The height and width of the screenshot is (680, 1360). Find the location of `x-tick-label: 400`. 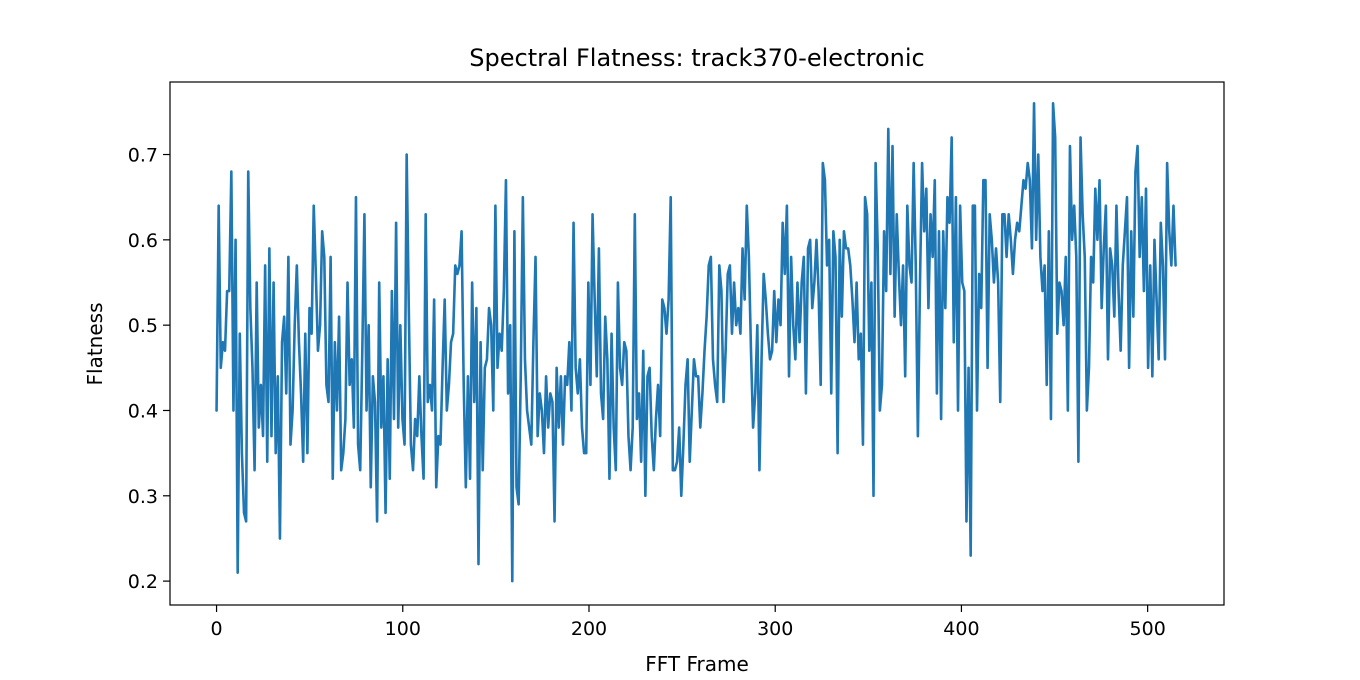

x-tick-label: 400 is located at coordinates (961, 629).